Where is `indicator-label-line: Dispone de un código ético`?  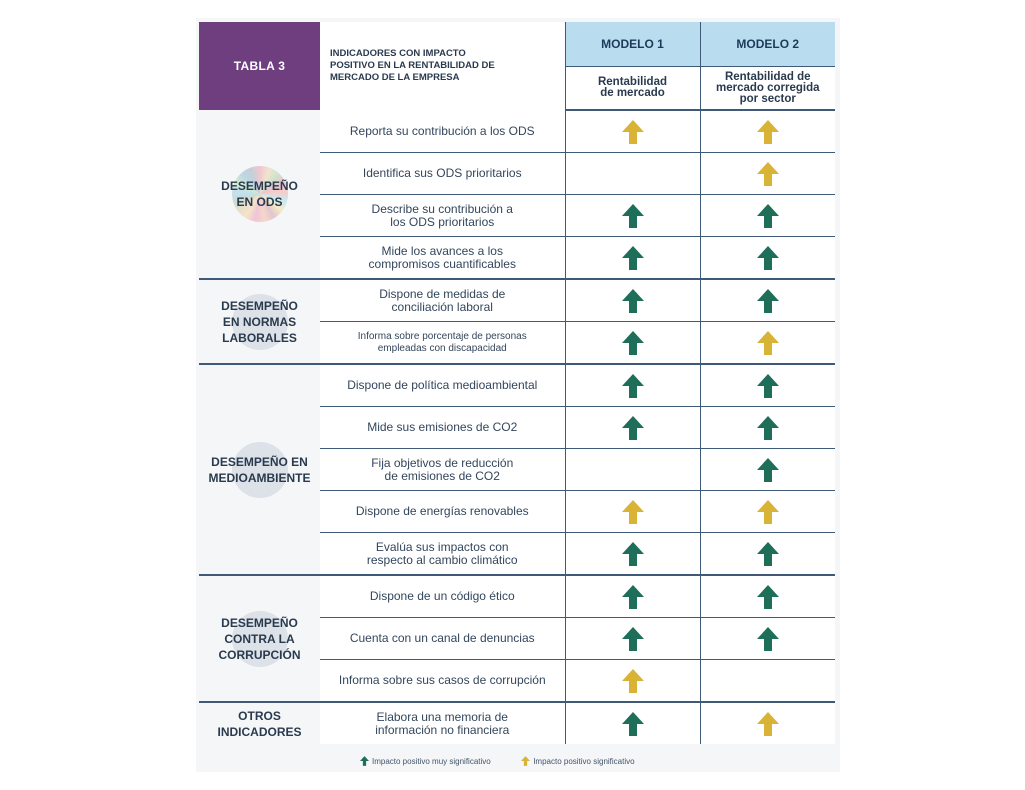
indicator-label-line: Dispone de un código ético is located at coordinates (442, 596).